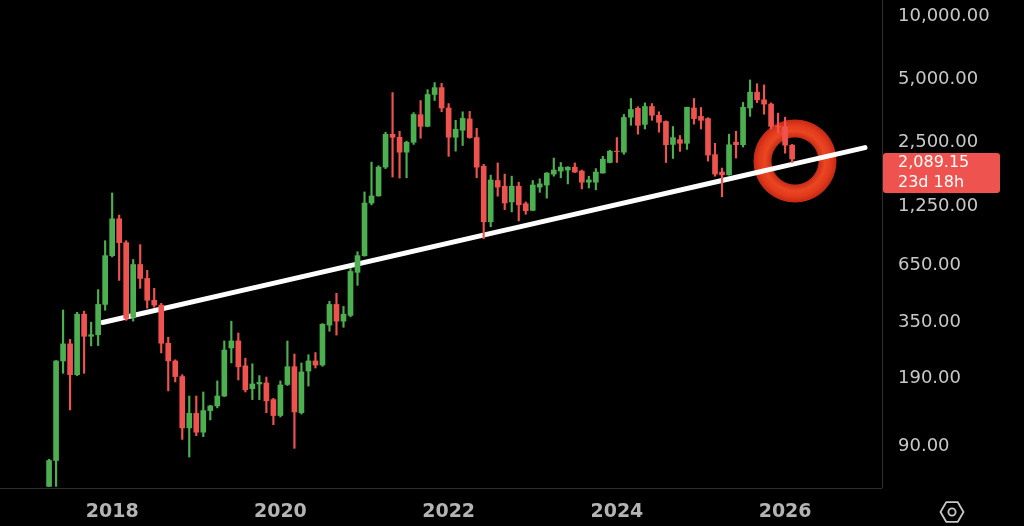 This screenshot has height=526, width=1024. What do you see at coordinates (280, 510) in the screenshot?
I see `x-tick-label: 2020` at bounding box center [280, 510].